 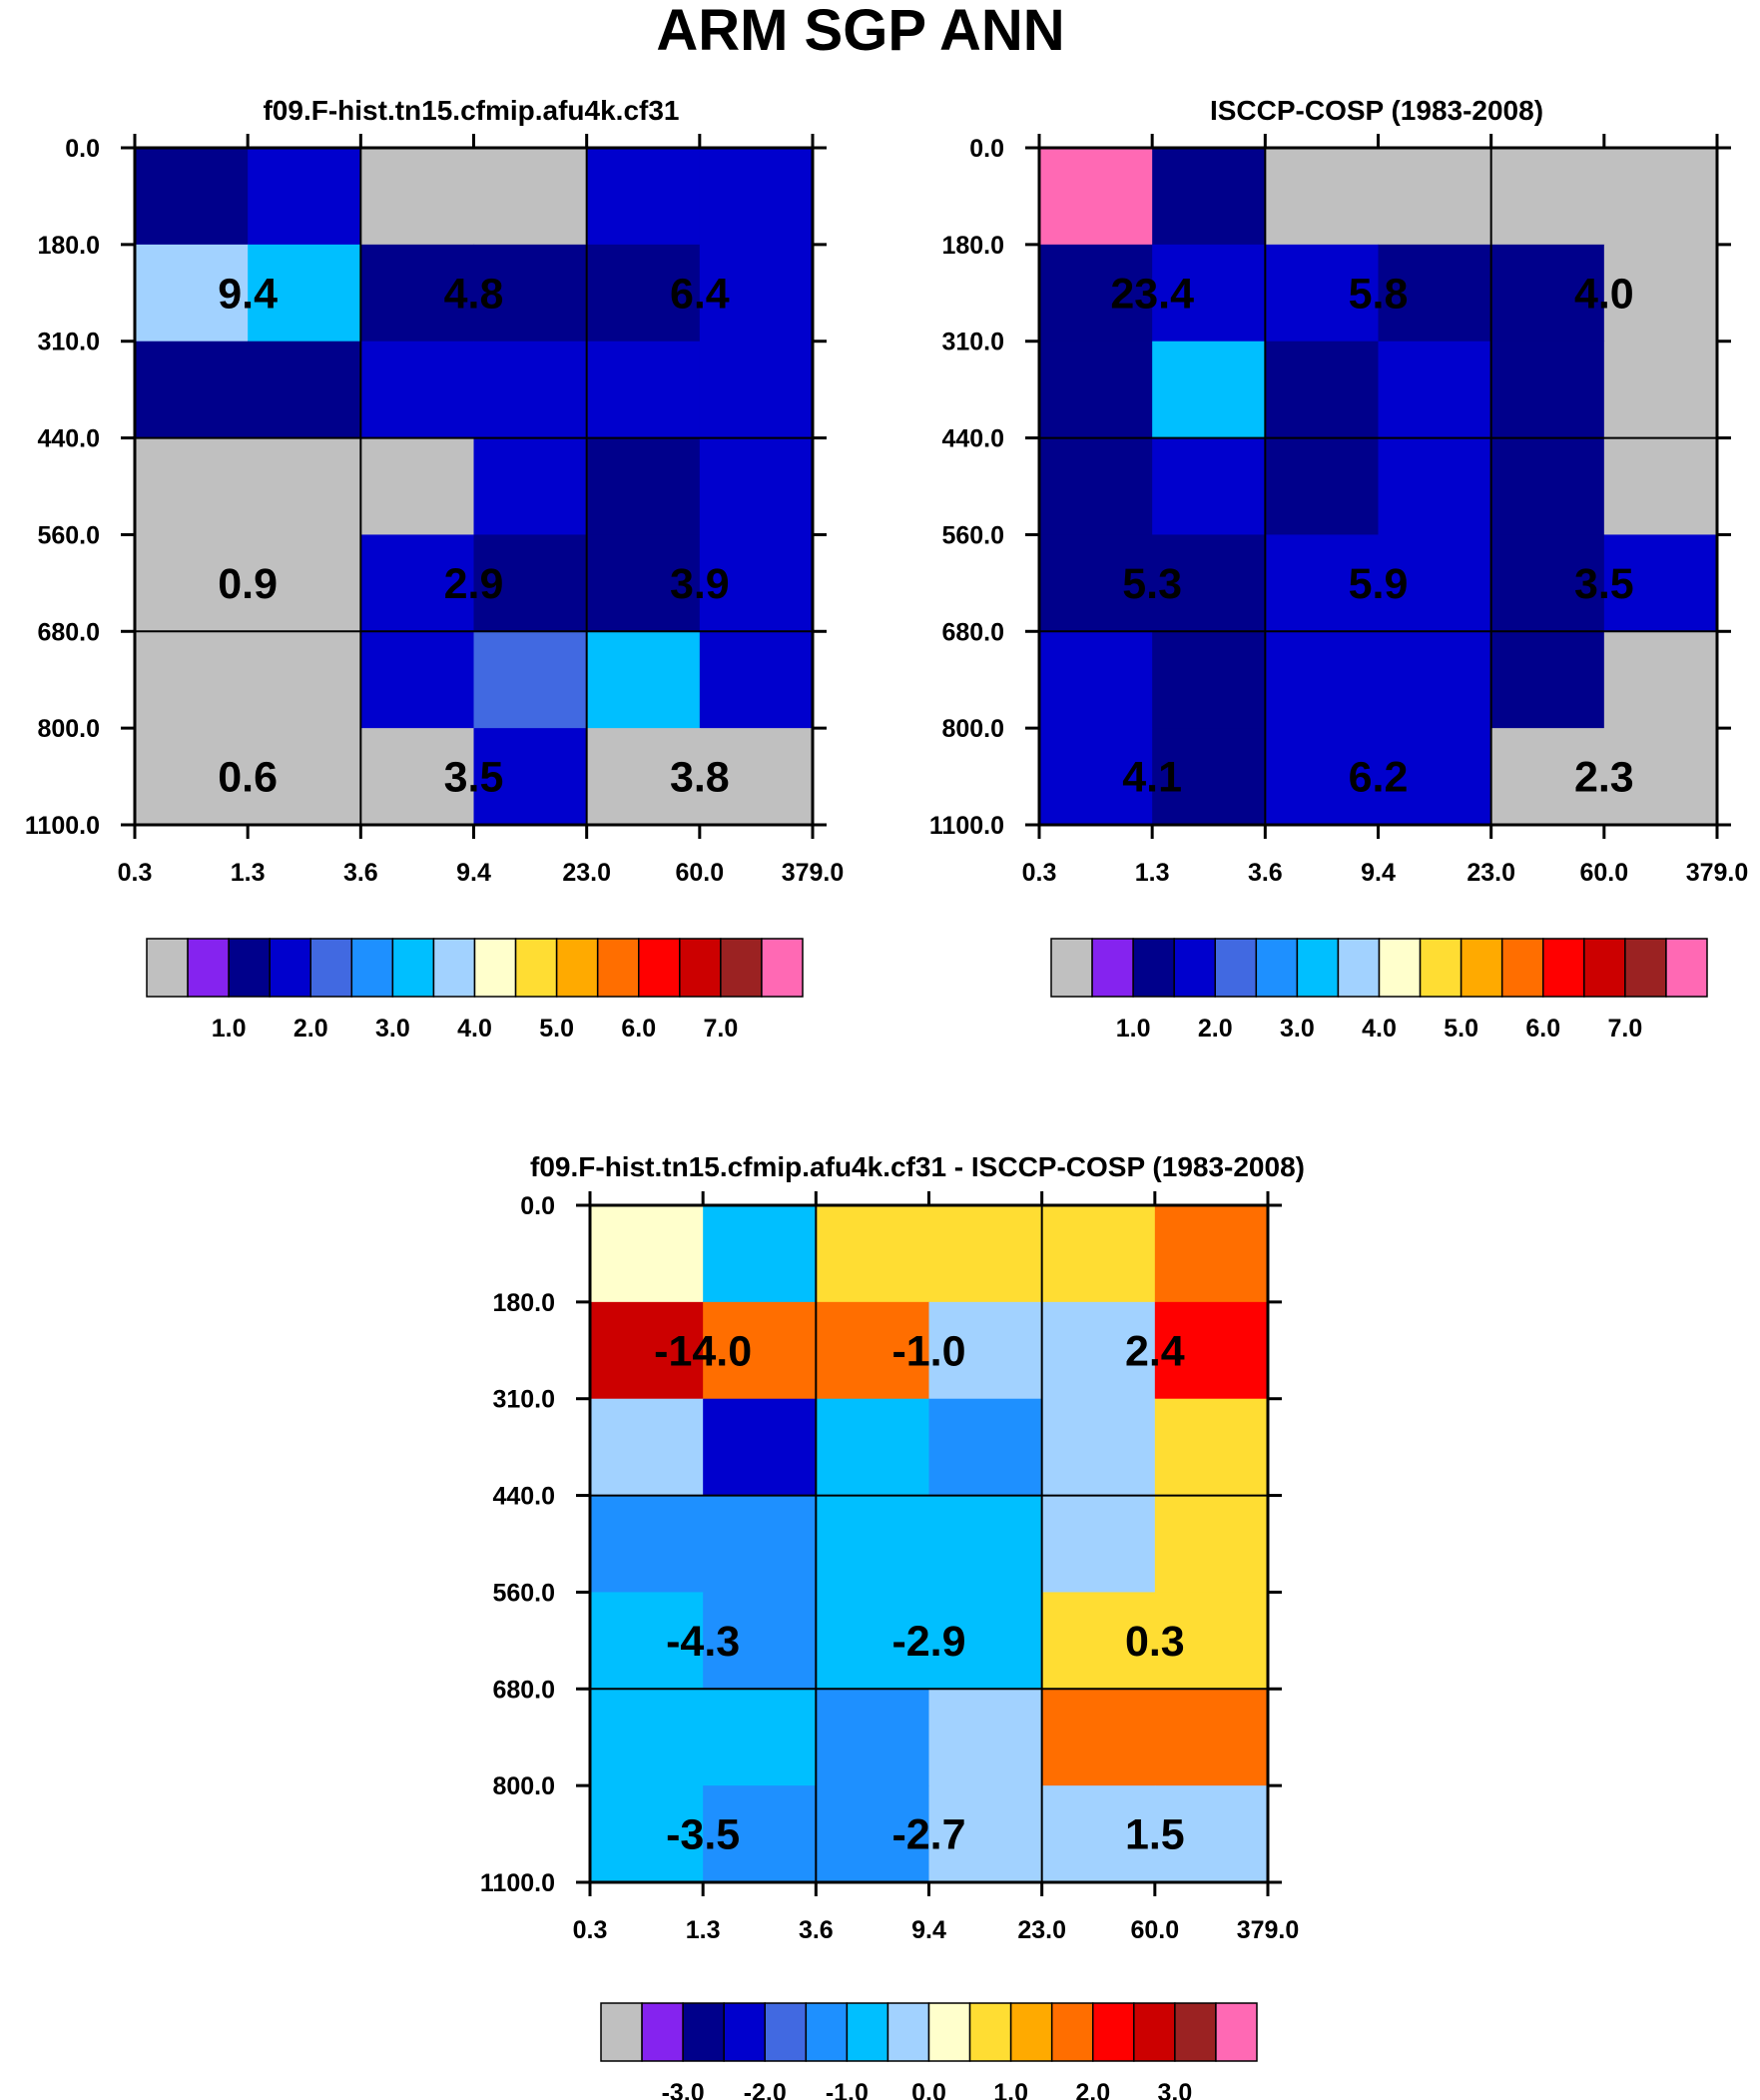 I want to click on block-value-label: -2.9, so click(x=928, y=1642).